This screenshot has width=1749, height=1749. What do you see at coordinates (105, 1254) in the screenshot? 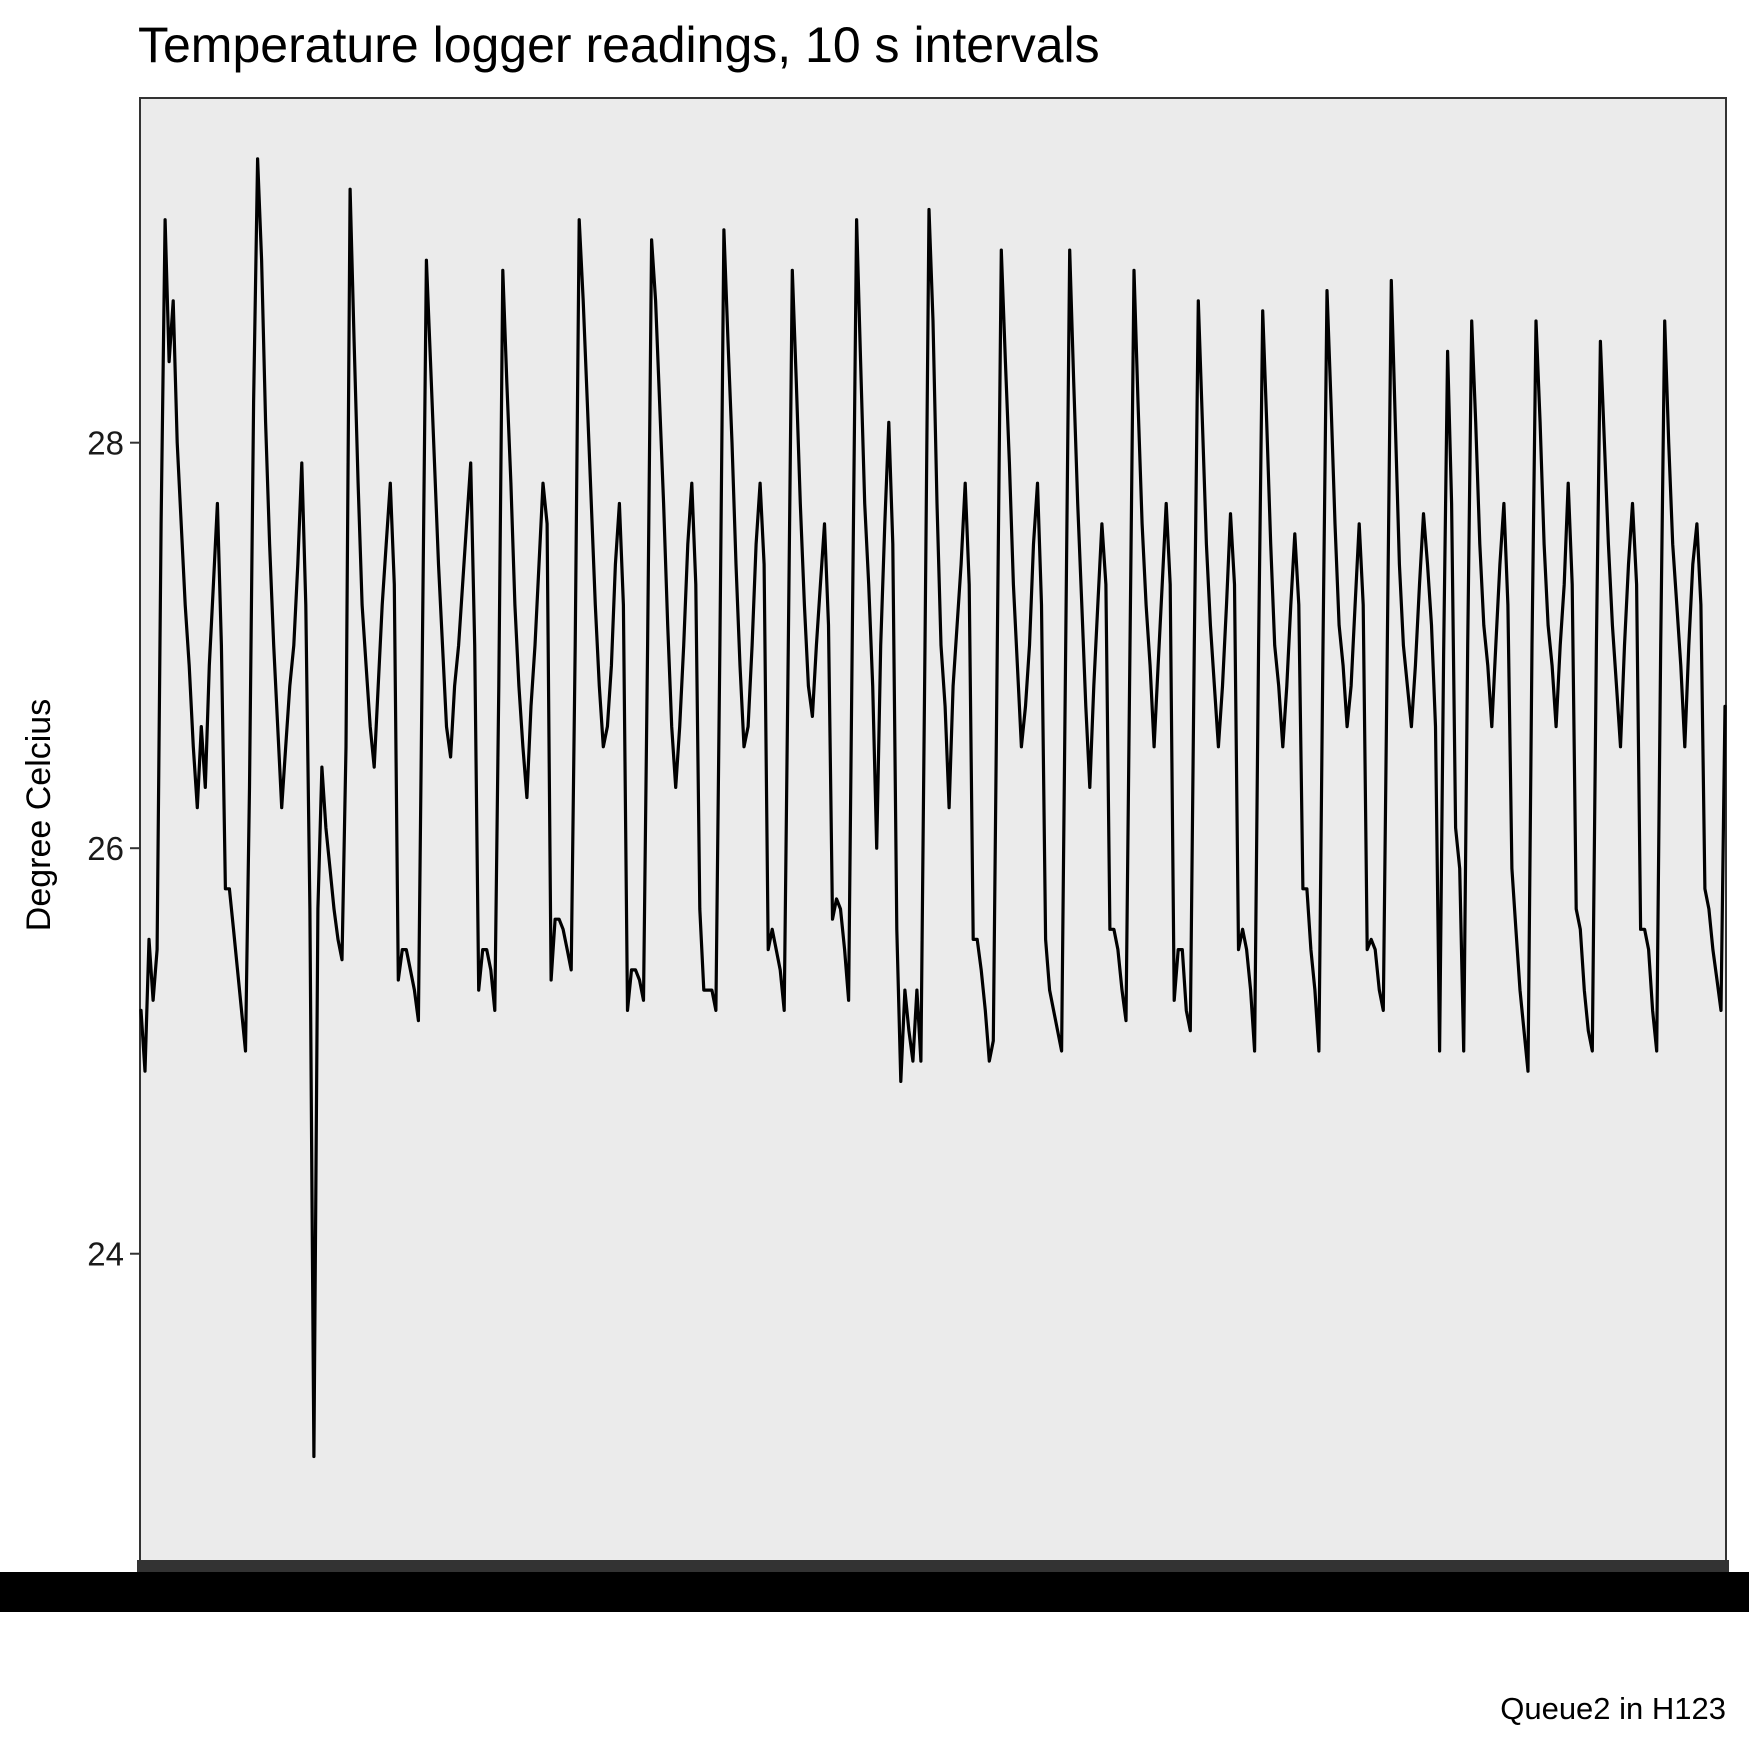
I see `y-tick-label: 24` at bounding box center [105, 1254].